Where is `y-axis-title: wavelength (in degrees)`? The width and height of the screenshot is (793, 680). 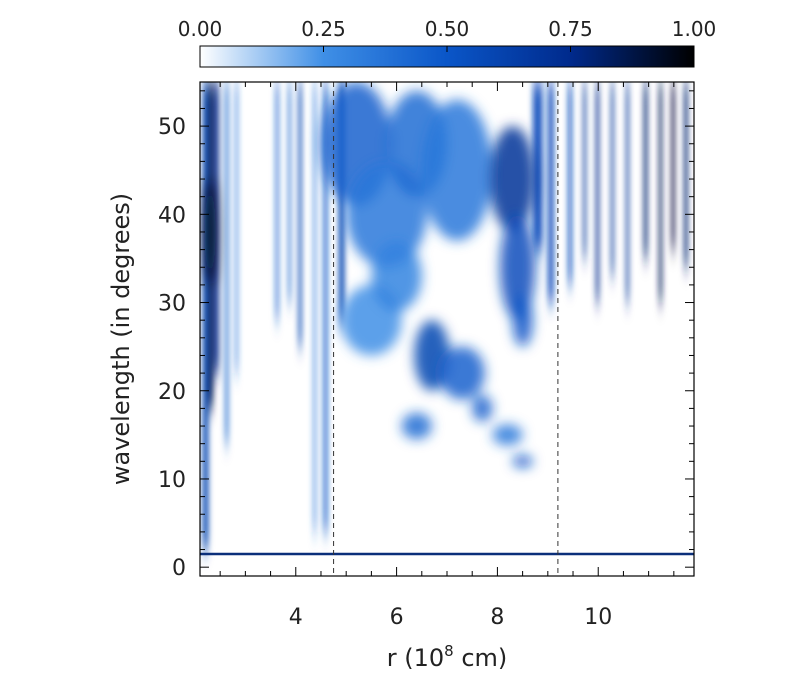 y-axis-title: wavelength (in degrees) is located at coordinates (121, 339).